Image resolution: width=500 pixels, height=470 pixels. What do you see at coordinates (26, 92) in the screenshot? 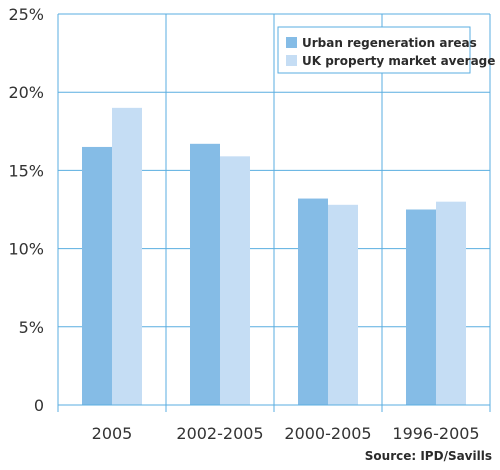
I see `y-tick-label: 20%` at bounding box center [26, 92].